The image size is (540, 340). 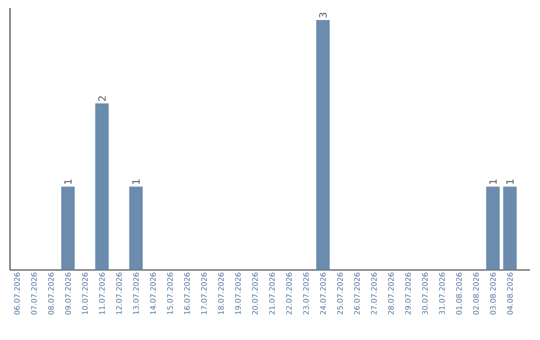 What do you see at coordinates (323, 15) in the screenshot?
I see `data-label: 3` at bounding box center [323, 15].